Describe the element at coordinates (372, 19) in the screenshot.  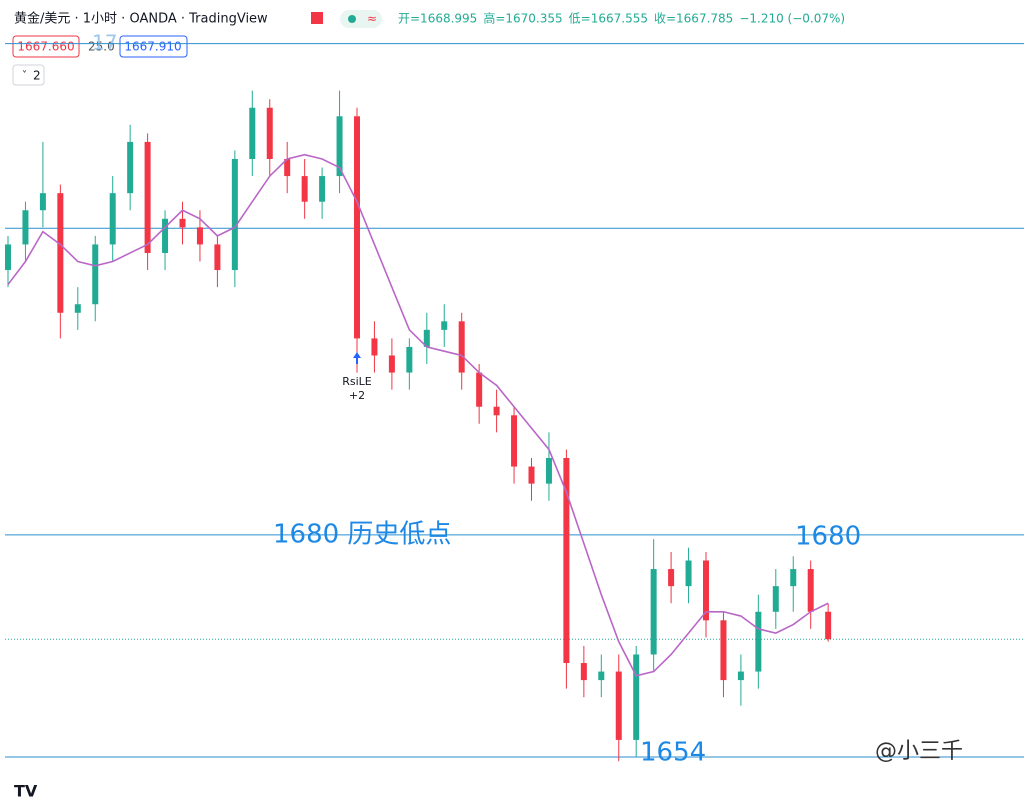
I see `status-icon: ≈` at that location.